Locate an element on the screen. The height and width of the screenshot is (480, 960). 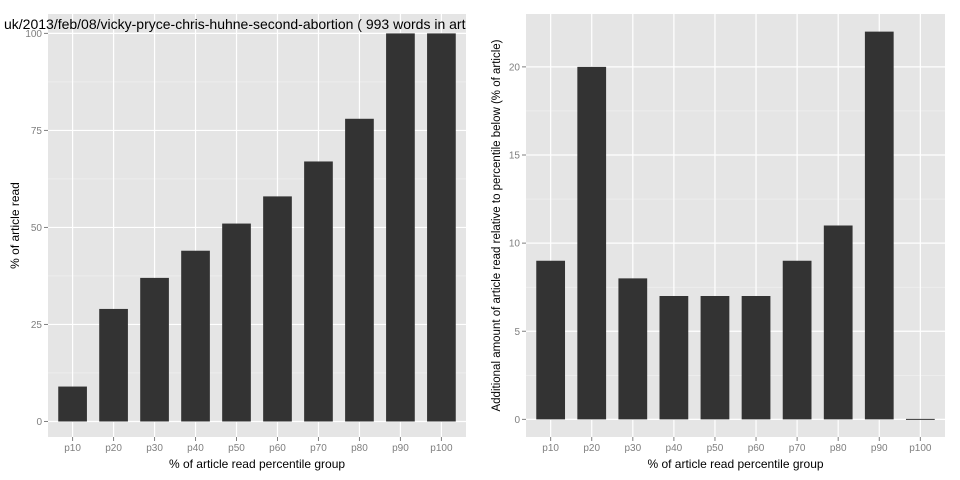
right-x-ticks: p10 p20 p30 p40 p50 p60 p70 p80 p90 p100 is located at coordinates (737, 445).